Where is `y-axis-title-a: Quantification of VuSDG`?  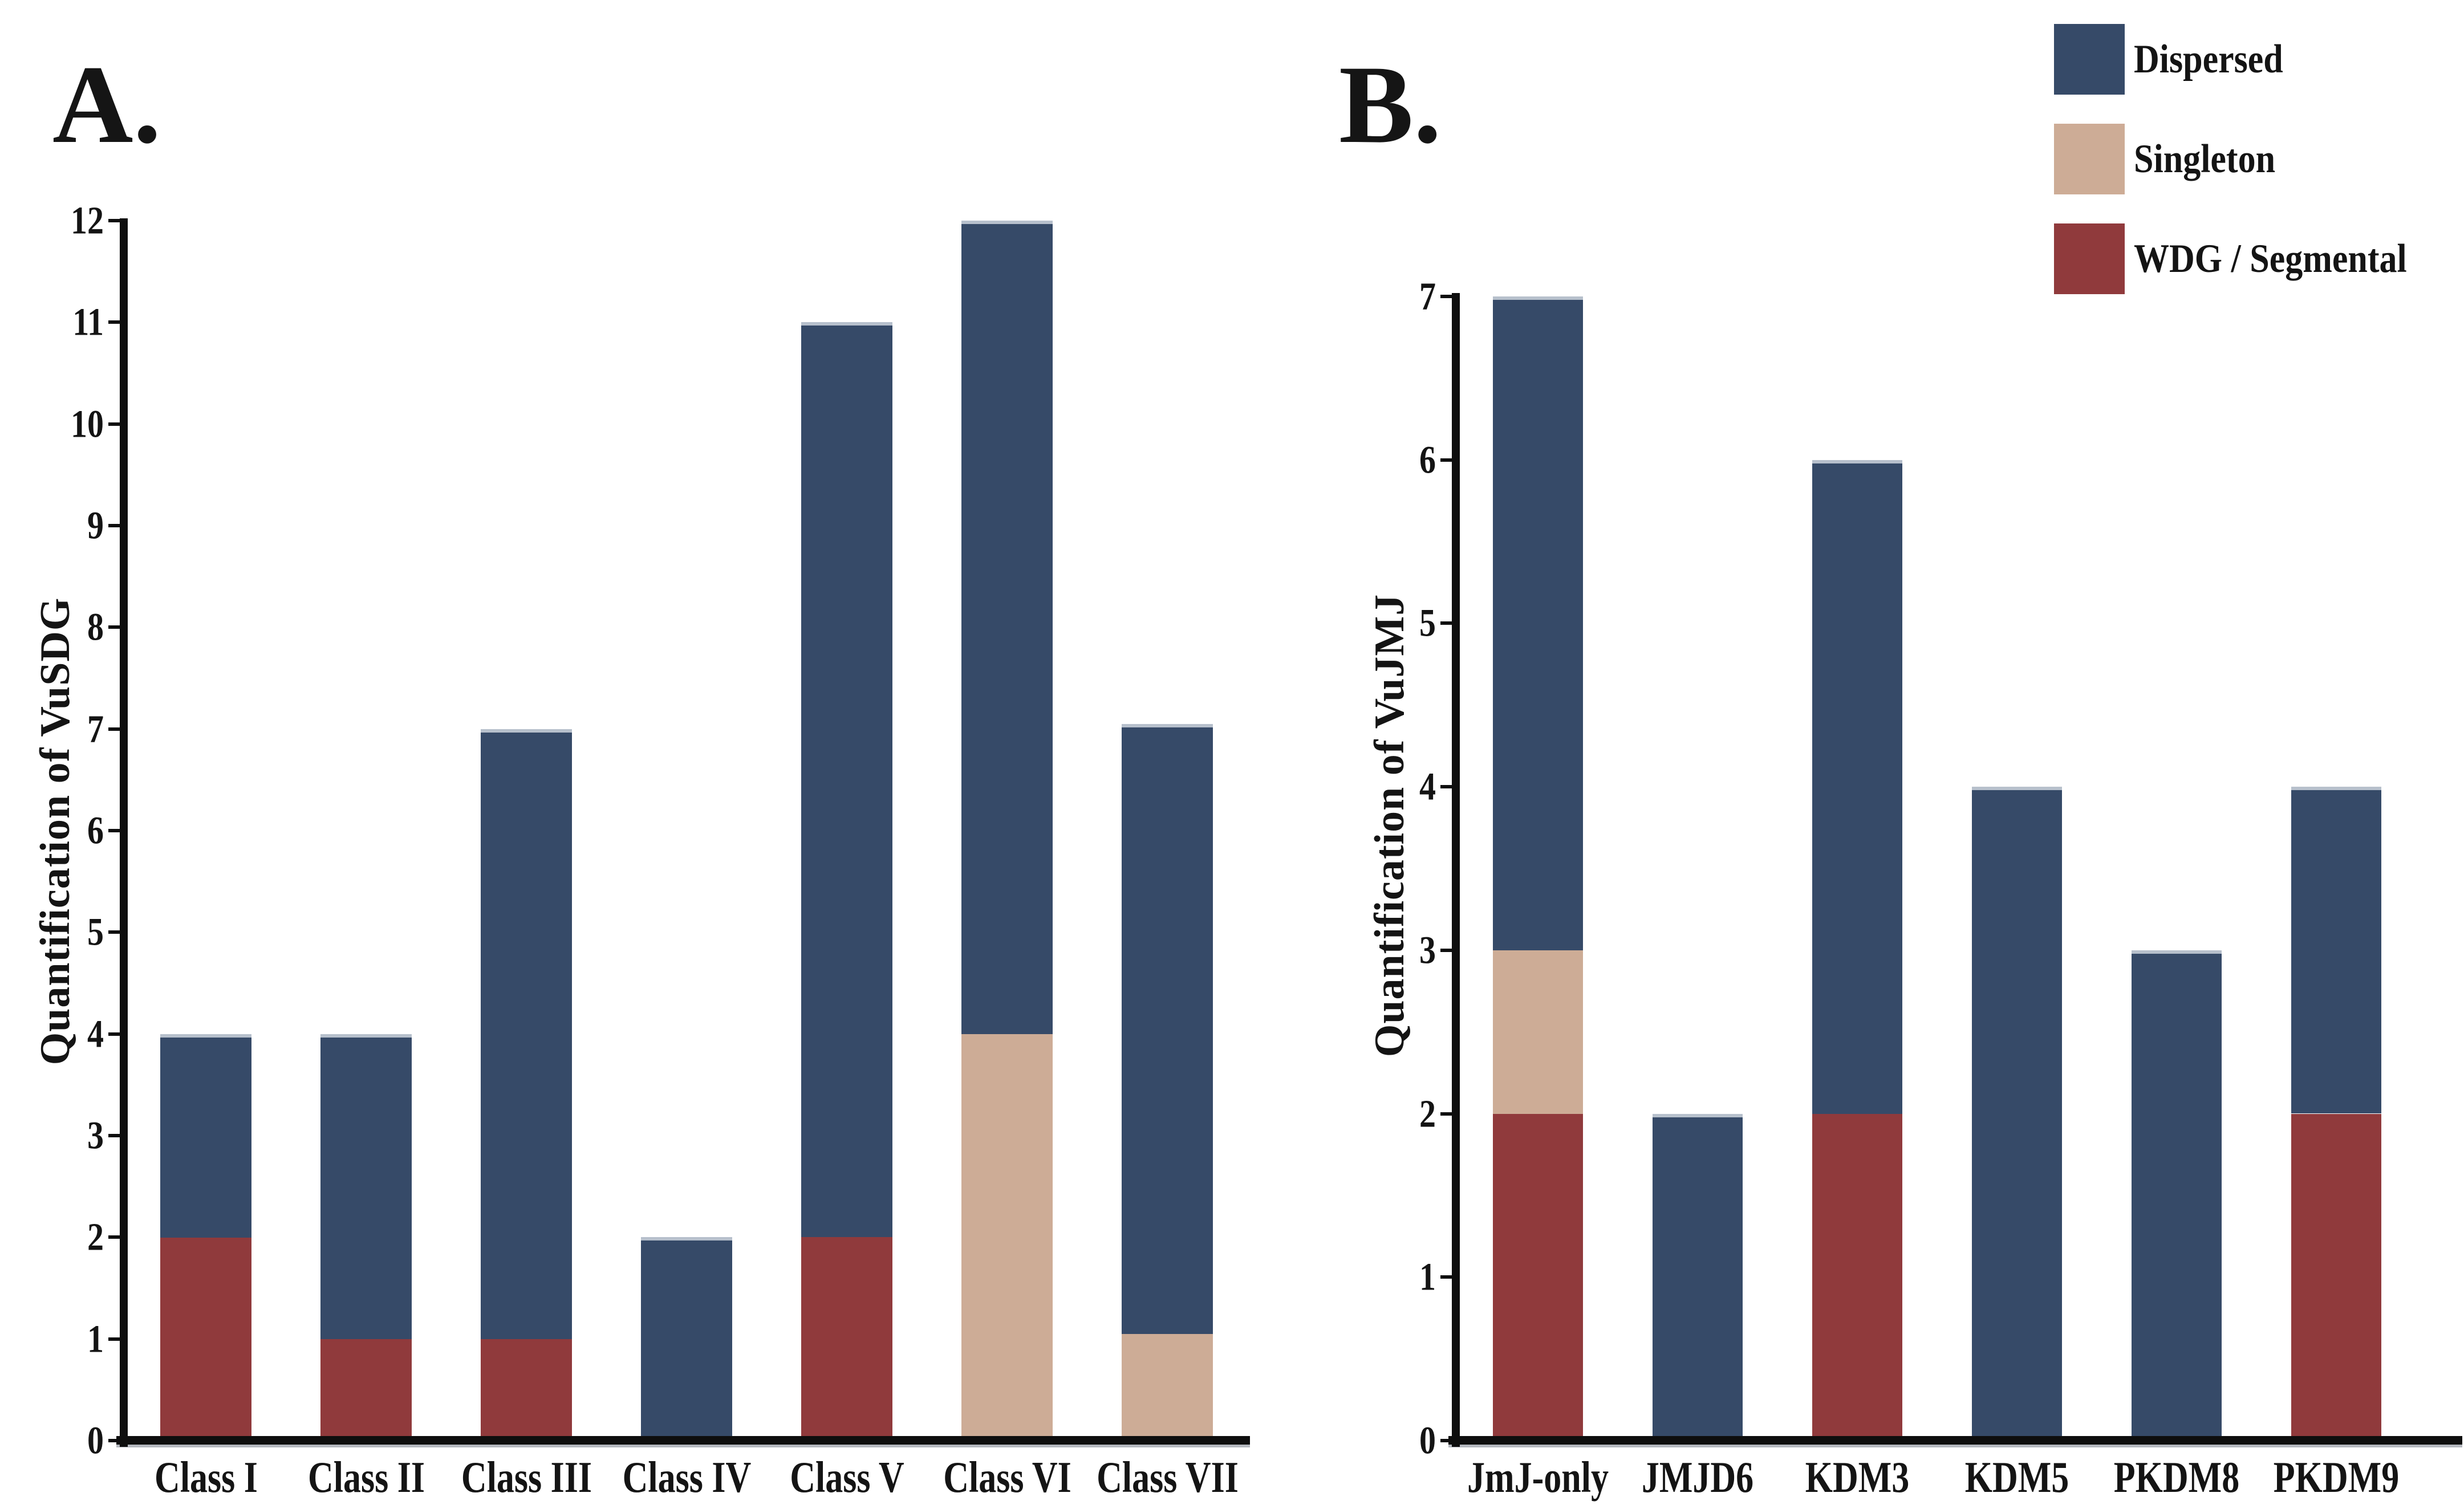
y-axis-title-a: Quantification of VuSDG is located at coordinates (55, 831).